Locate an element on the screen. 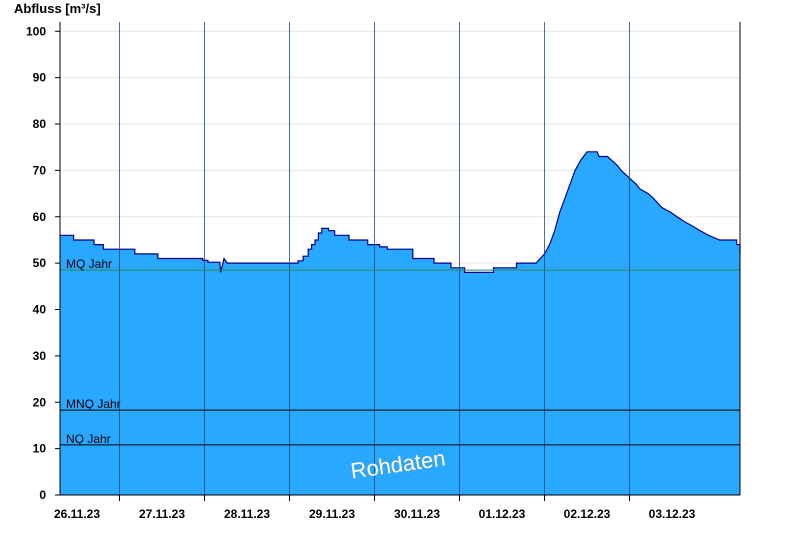  y-tick-label: 0 is located at coordinates (42, 495).